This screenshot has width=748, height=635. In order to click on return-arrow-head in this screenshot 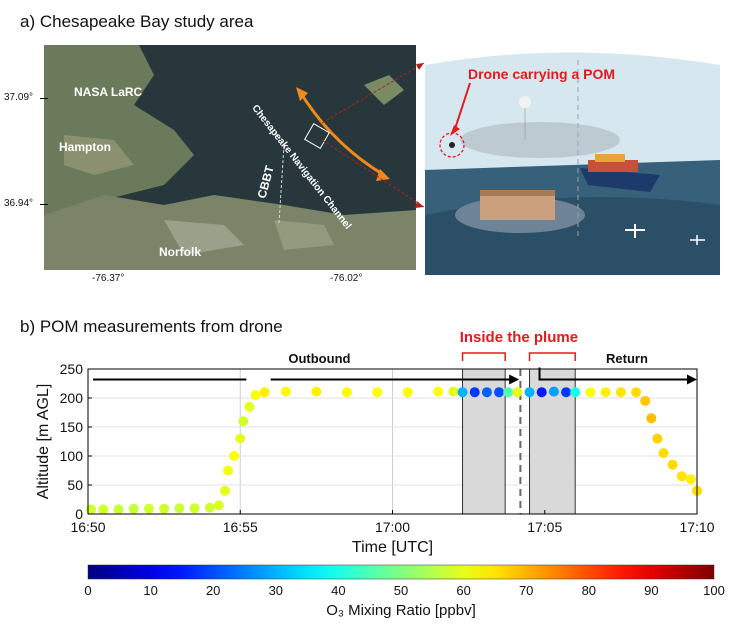, I will do `click(692, 379)`.